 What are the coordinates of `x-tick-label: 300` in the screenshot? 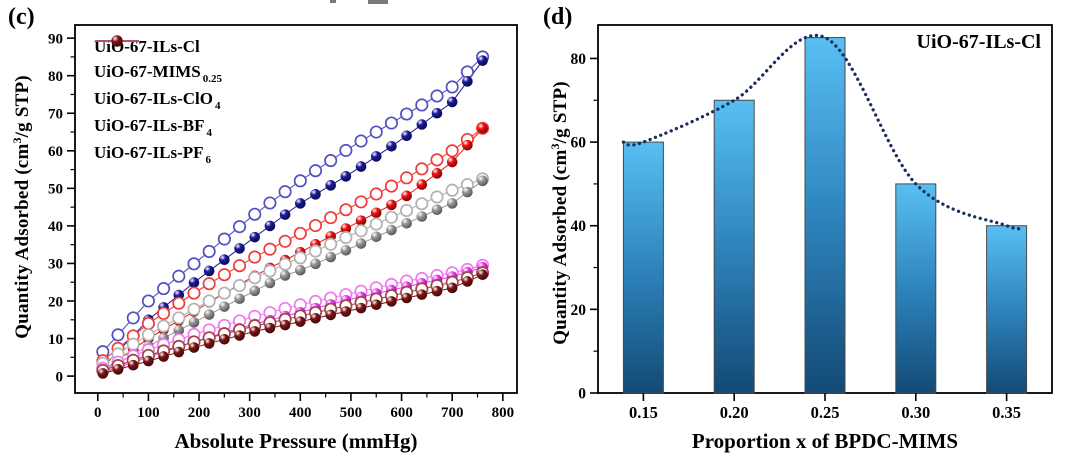 It's located at (249, 413).